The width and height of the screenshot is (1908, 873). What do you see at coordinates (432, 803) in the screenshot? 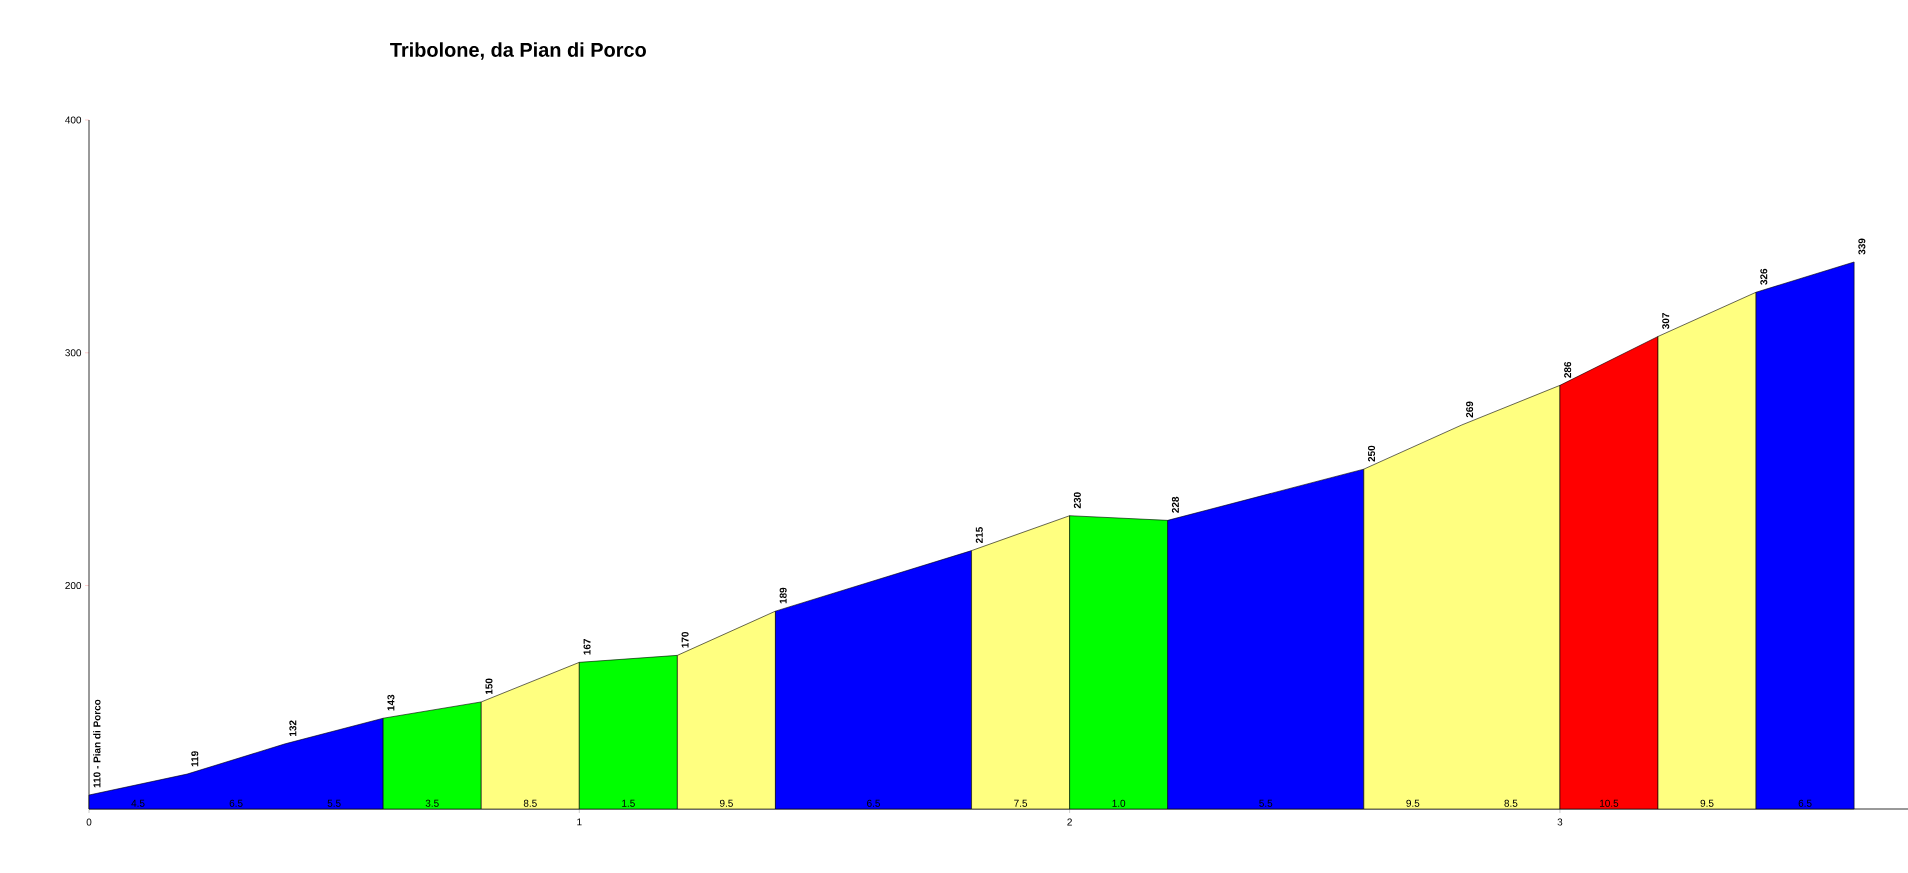
I see `annotation: 3.5` at bounding box center [432, 803].